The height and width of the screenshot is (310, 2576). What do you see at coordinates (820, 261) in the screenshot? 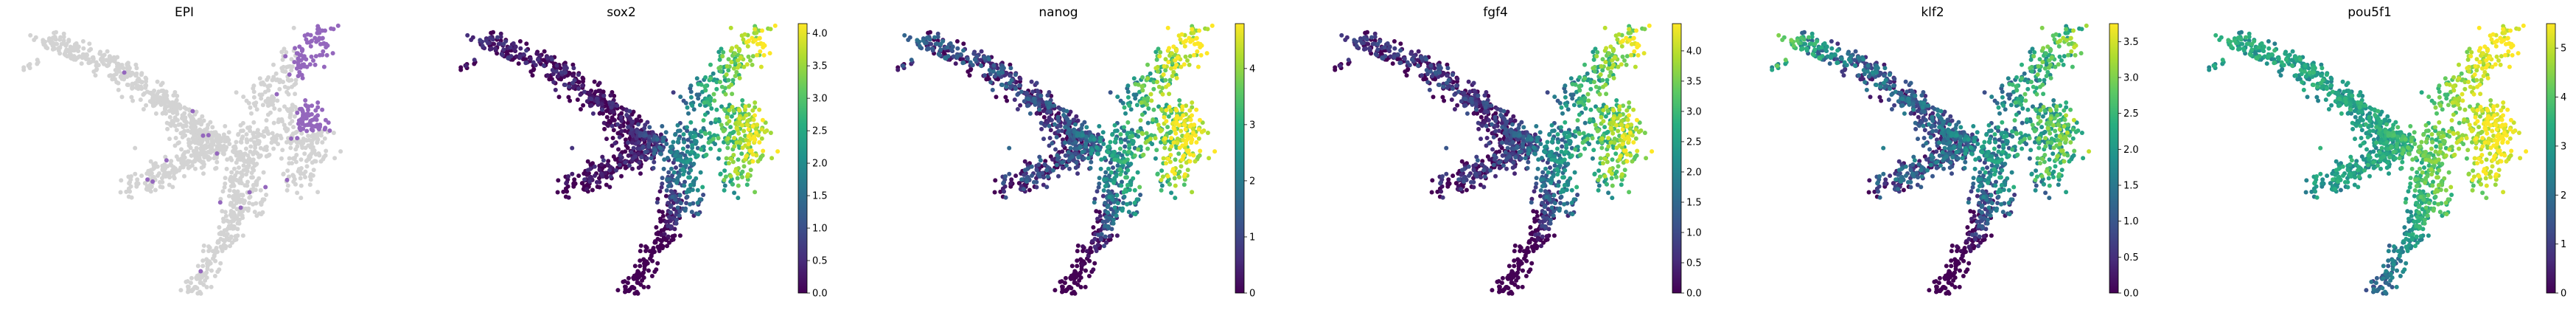
I see `colorbar-tick-label: 0.5` at bounding box center [820, 261].